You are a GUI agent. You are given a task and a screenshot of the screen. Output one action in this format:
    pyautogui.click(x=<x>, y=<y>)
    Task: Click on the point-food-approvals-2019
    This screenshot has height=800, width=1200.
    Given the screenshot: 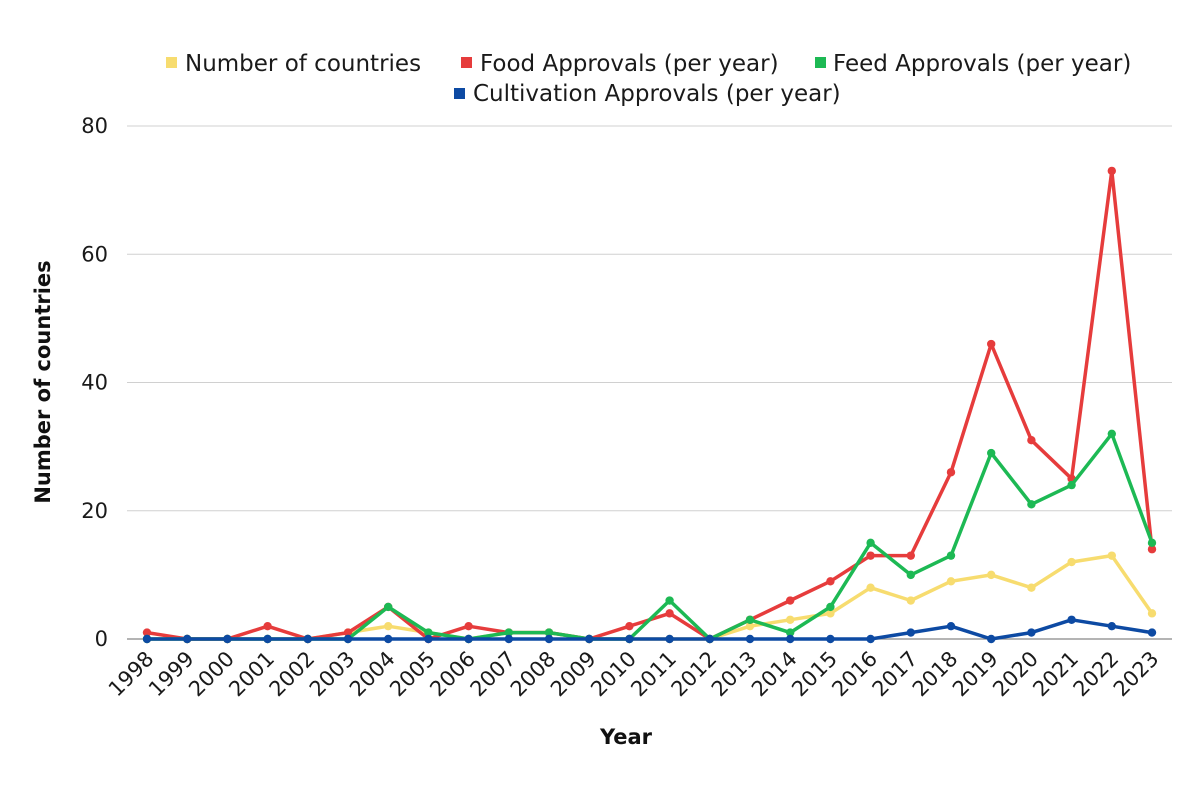 What is the action you would take?
    pyautogui.click(x=991, y=344)
    